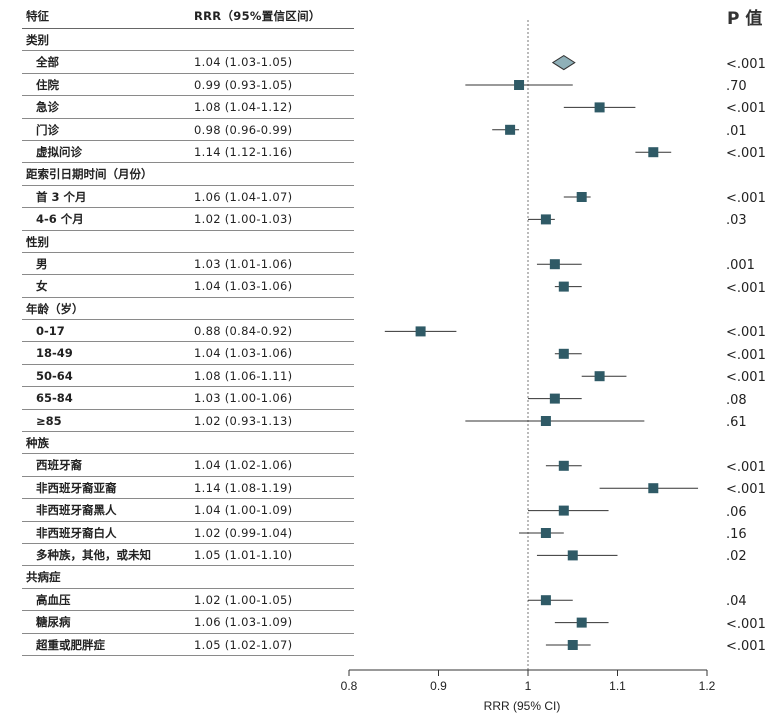 The image size is (779, 719). I want to click on x-tick-label: 1.2, so click(707, 686).